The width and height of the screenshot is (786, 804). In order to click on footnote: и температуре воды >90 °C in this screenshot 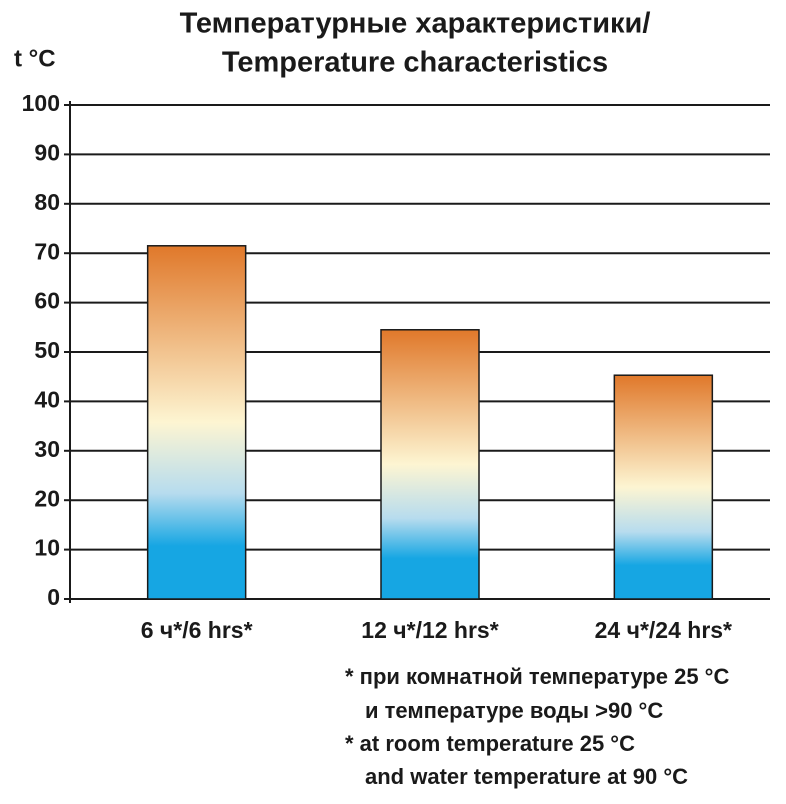, I will do `click(514, 710)`.